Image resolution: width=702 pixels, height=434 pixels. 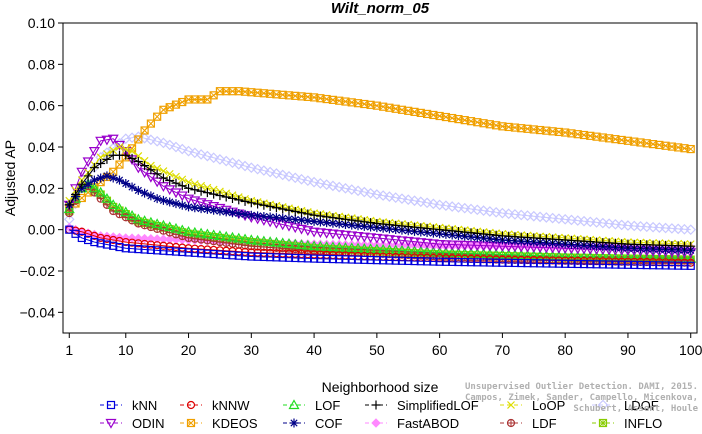 I want to click on legend-item-knnw: kNNW, so click(x=215, y=405).